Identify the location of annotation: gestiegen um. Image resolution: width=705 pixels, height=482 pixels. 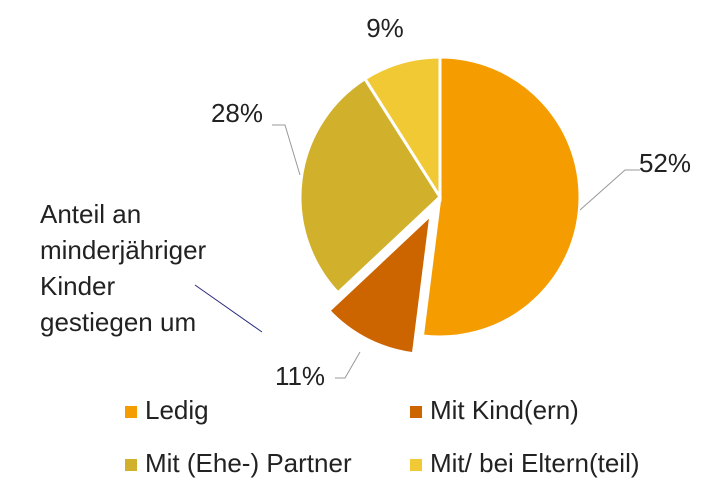
(118, 322).